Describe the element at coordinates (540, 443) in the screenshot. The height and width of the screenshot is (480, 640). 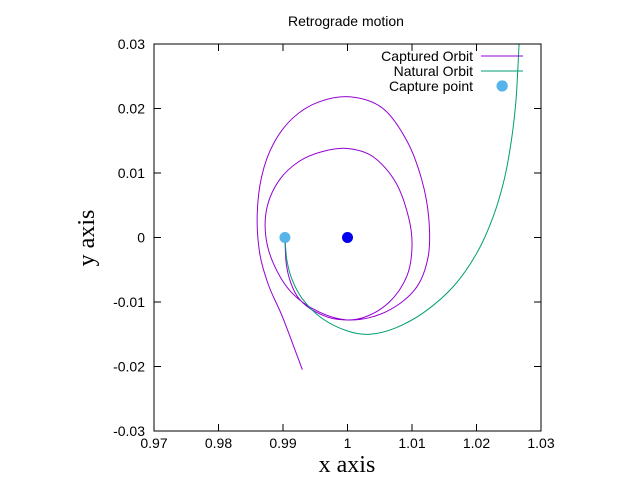
I see `x-tick-label: 1.03` at that location.